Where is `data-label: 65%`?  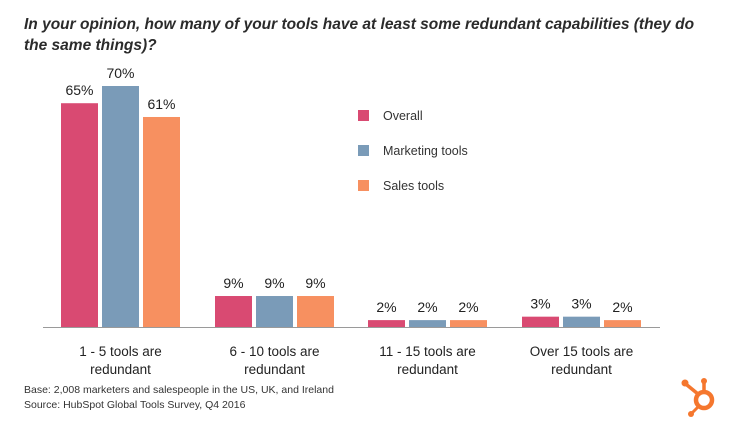
data-label: 65% is located at coordinates (79, 90).